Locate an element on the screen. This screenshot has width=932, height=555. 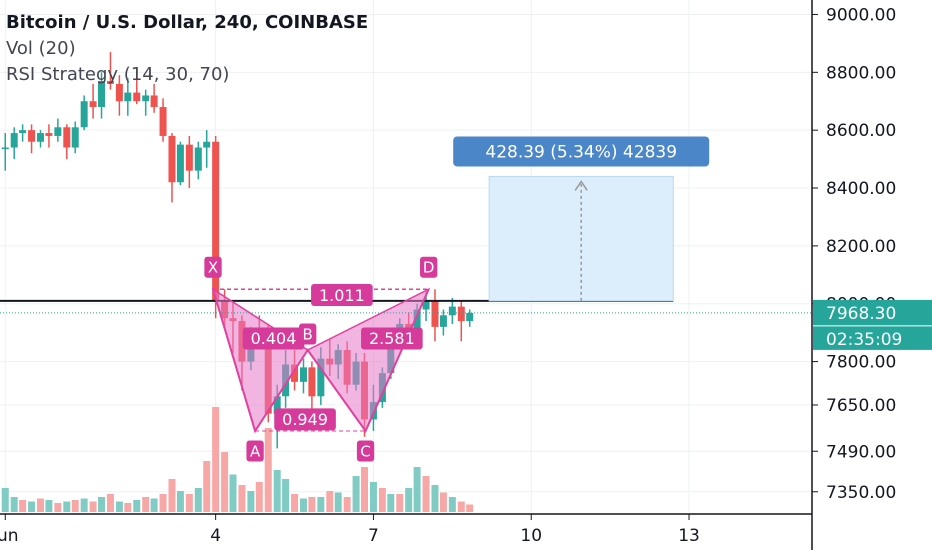
price-tick-label: 7800.00 is located at coordinates (861, 363).